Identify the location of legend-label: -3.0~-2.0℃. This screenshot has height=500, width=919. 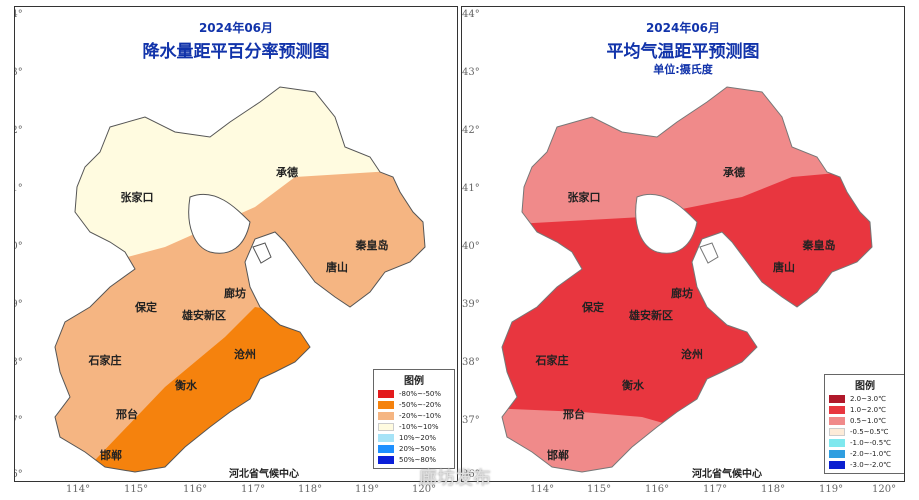
(871, 465).